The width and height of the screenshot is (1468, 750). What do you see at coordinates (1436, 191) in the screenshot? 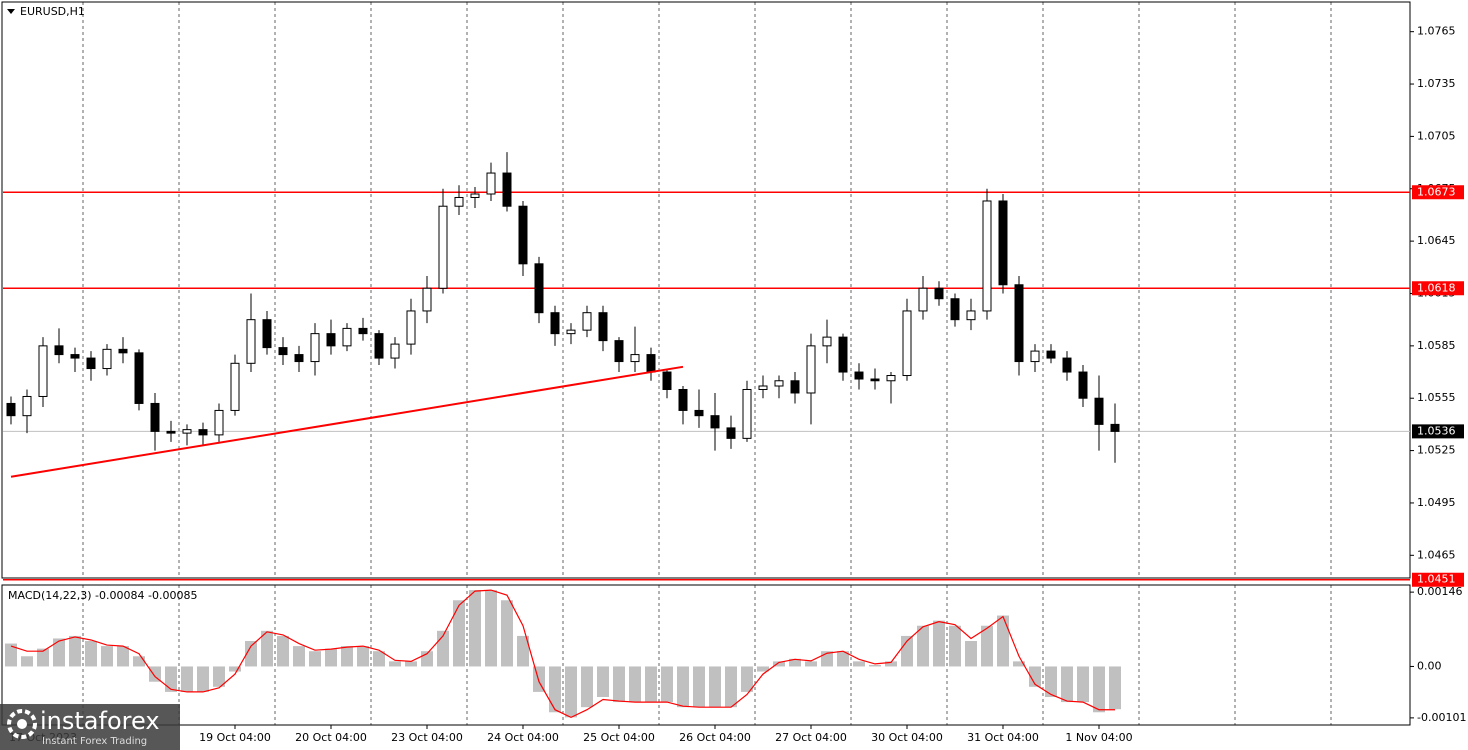
I see `price-label: 1.0673` at bounding box center [1436, 191].